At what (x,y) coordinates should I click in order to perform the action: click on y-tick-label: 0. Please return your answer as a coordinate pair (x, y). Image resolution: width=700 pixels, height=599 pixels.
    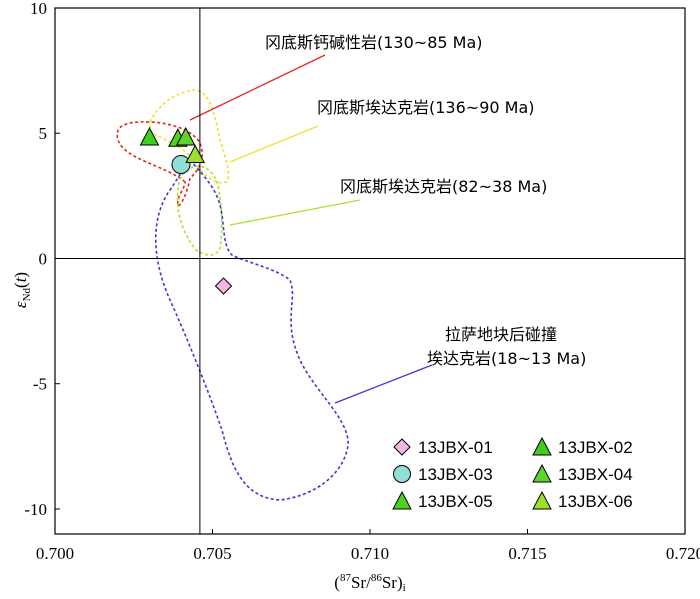
    Looking at the image, I should click on (43, 258).